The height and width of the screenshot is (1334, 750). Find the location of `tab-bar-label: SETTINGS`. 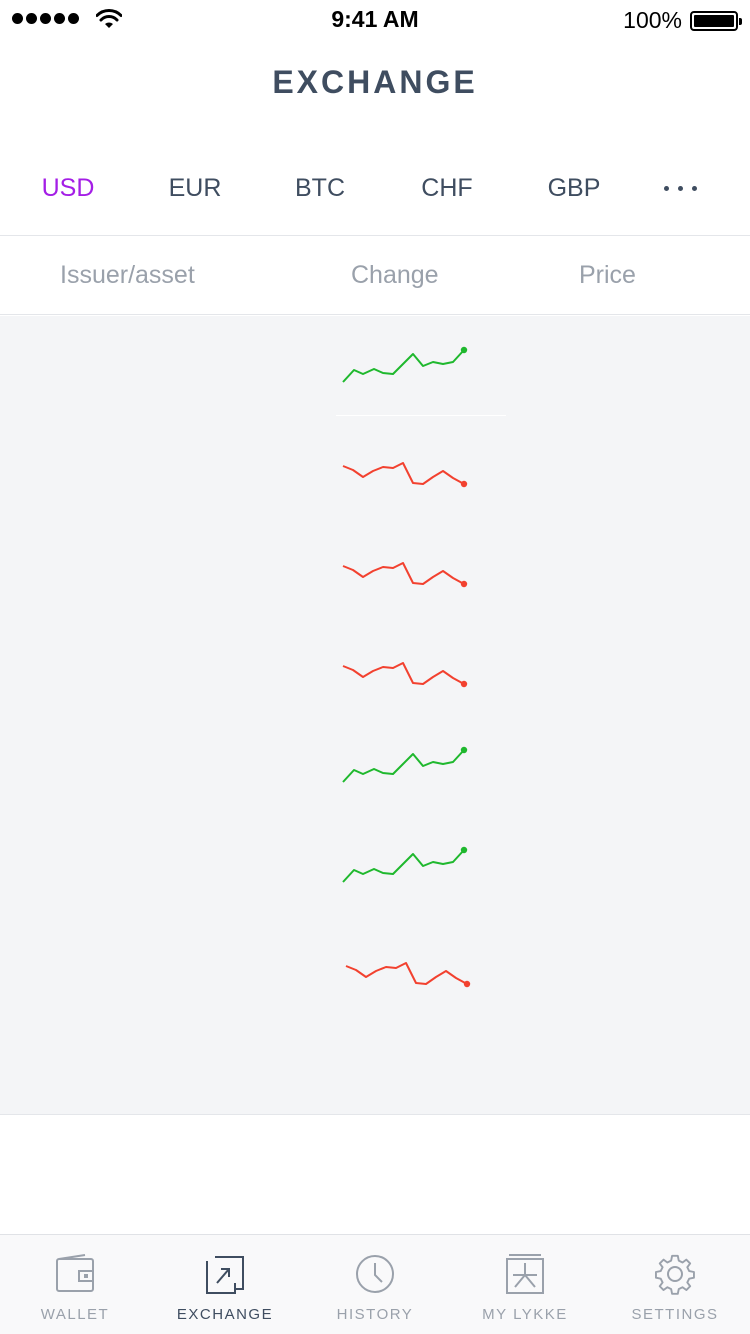

tab-bar-label: SETTINGS is located at coordinates (675, 1314).